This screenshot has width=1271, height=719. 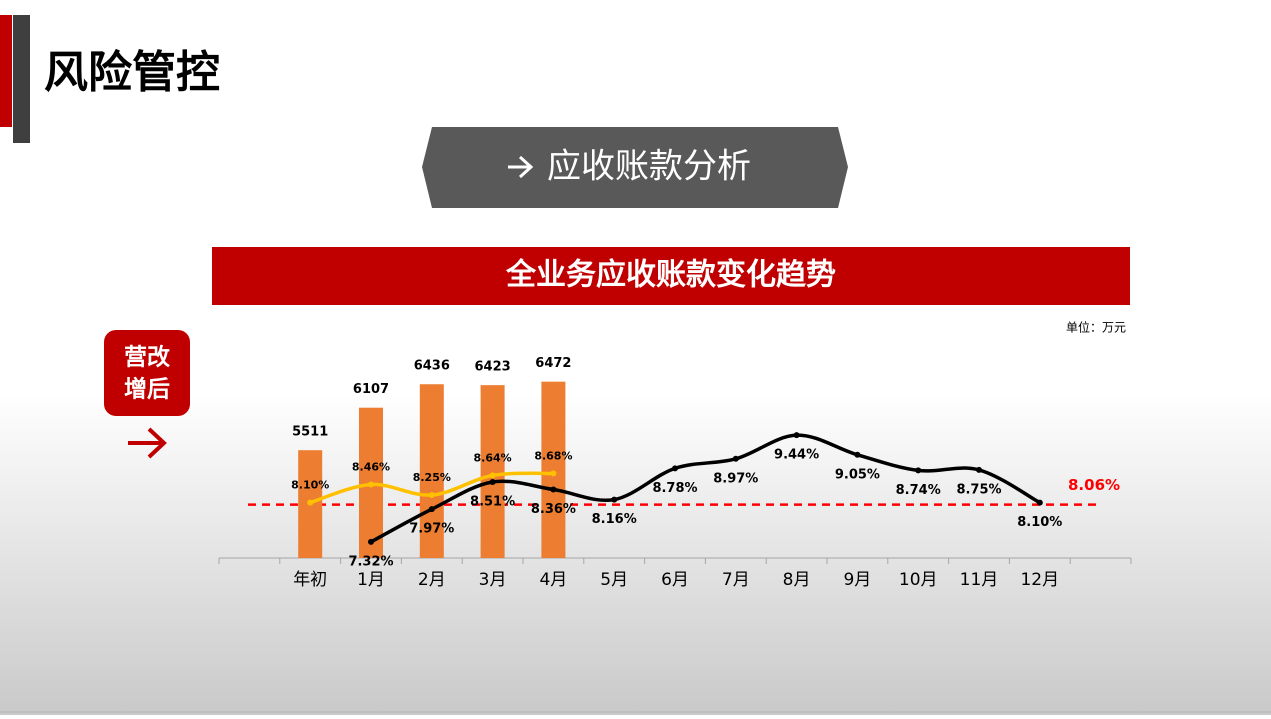 I want to click on bar-label: 6436, so click(x=432, y=366).